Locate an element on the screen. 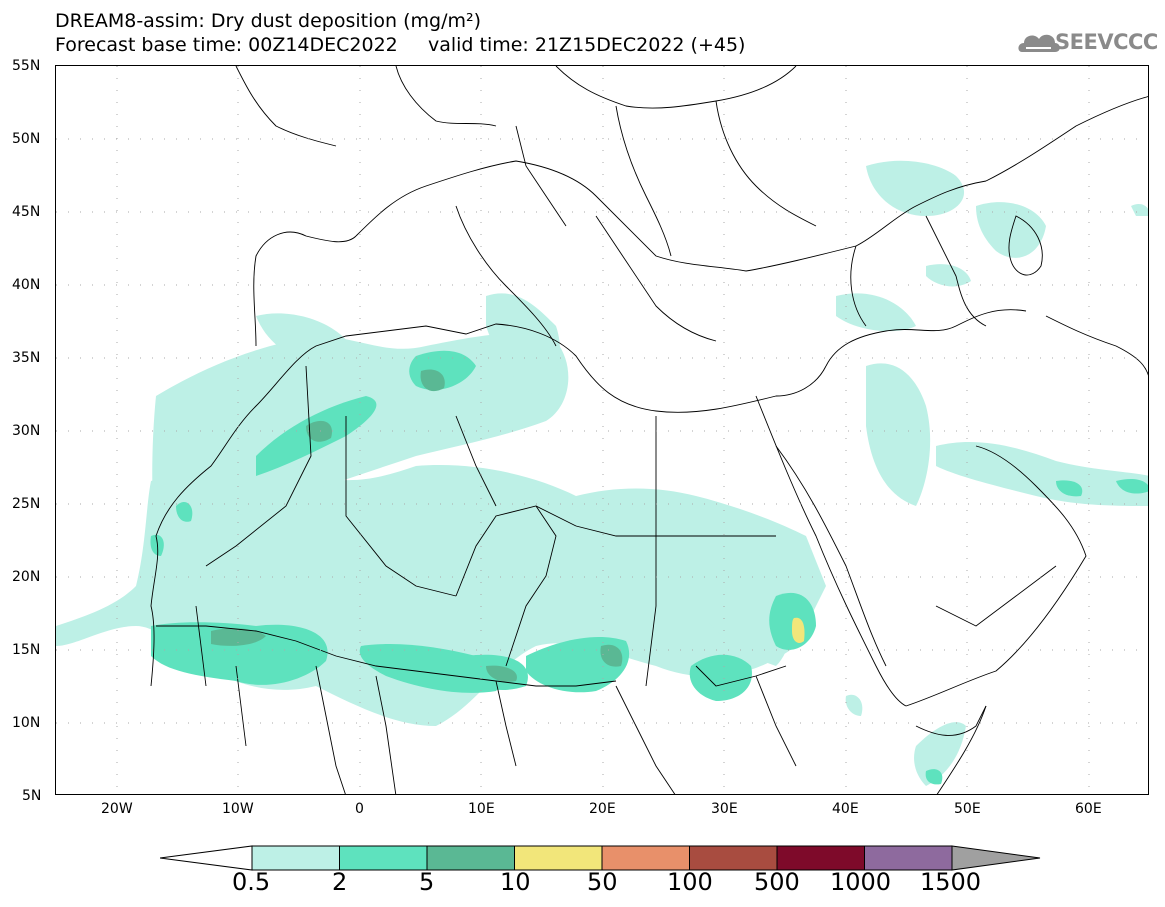  lon-label-60e: 60E is located at coordinates (1088, 809).